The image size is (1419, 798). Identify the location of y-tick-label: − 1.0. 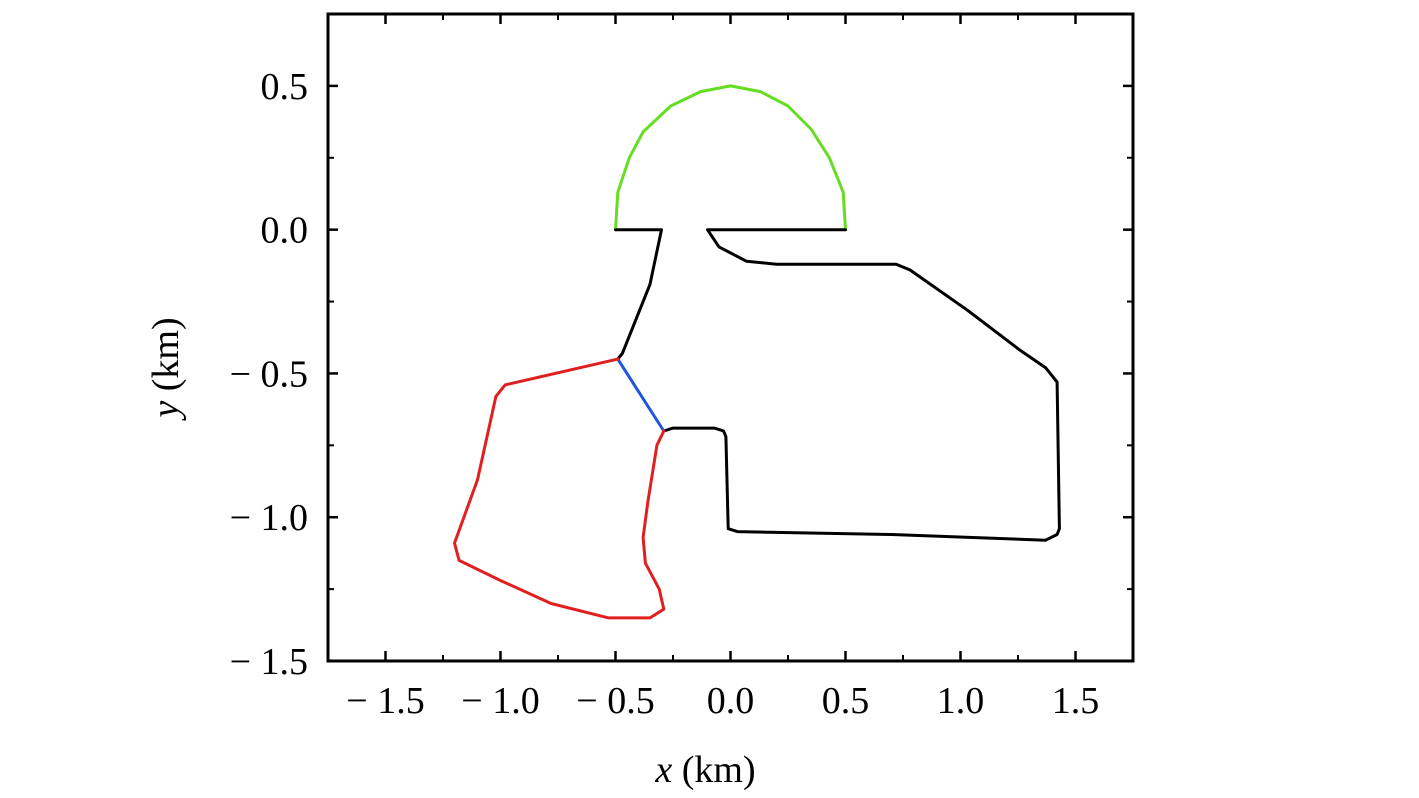
(269, 518).